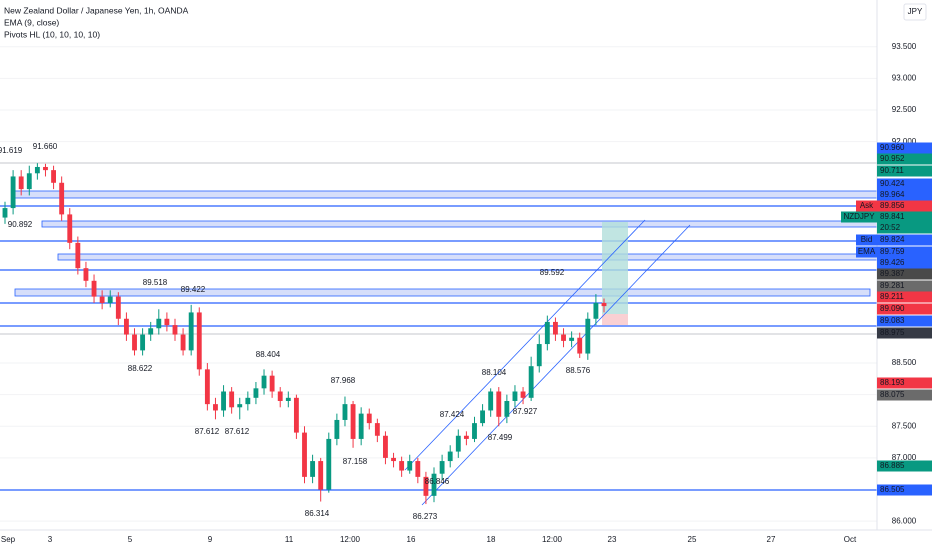  What do you see at coordinates (892, 285) in the screenshot?
I see `price-badge-value: 89.281` at bounding box center [892, 285].